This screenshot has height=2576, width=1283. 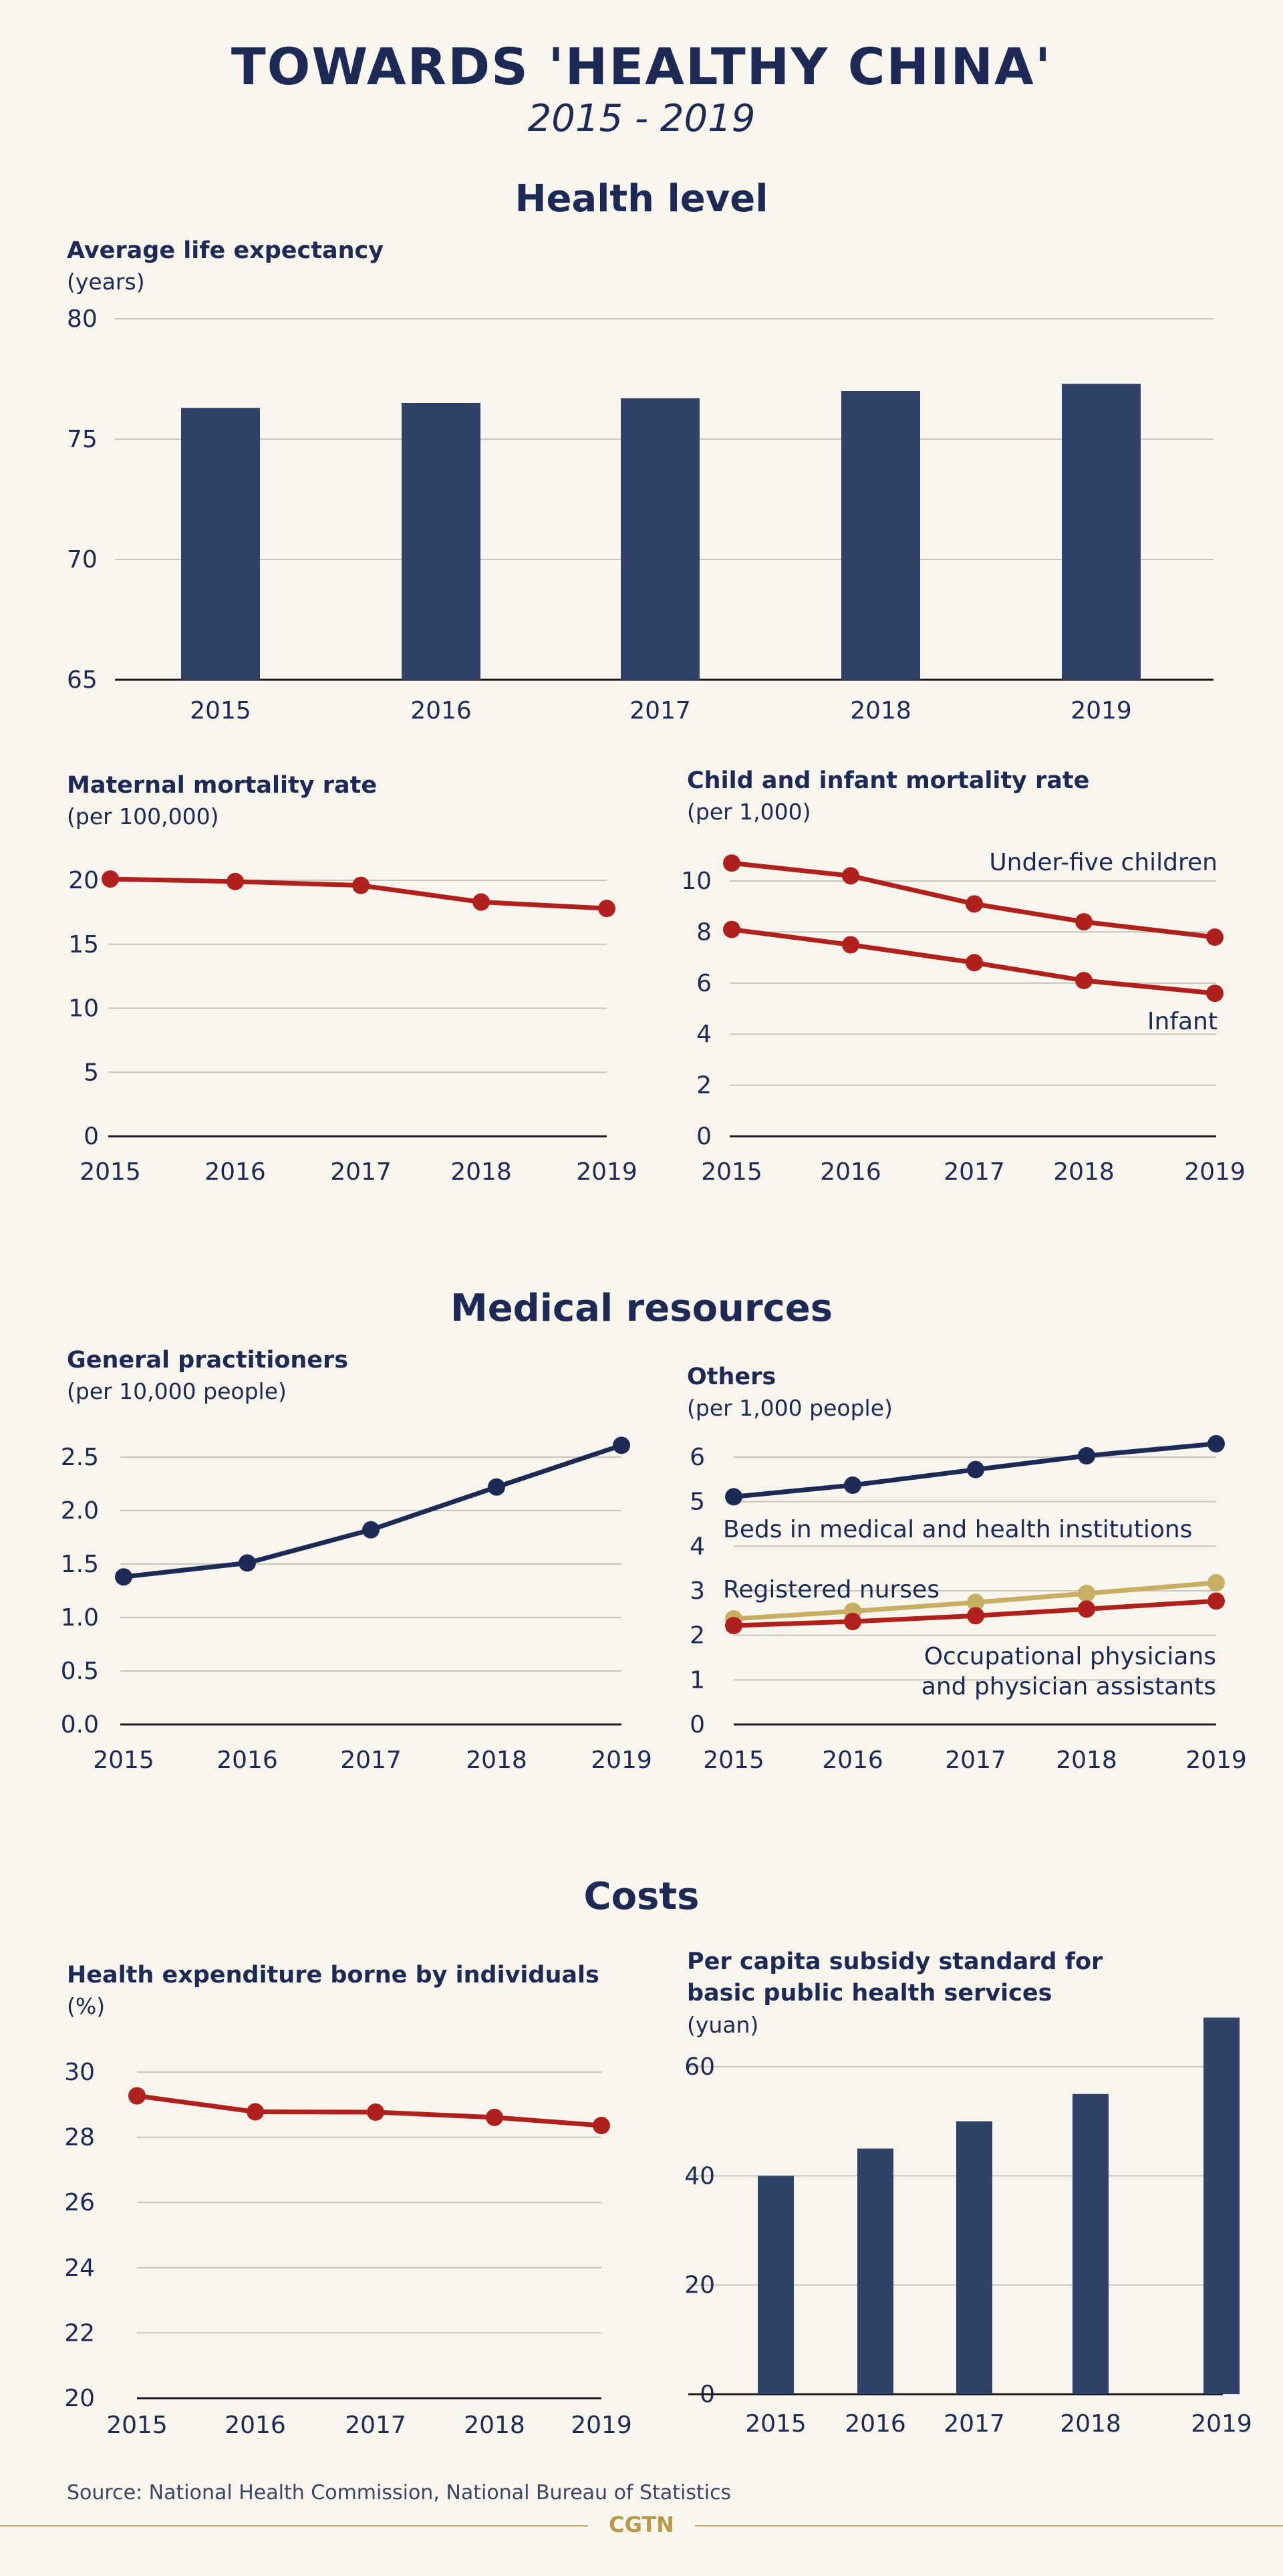 I want to click on gp-x-tick-label: 2016, so click(x=247, y=1761).